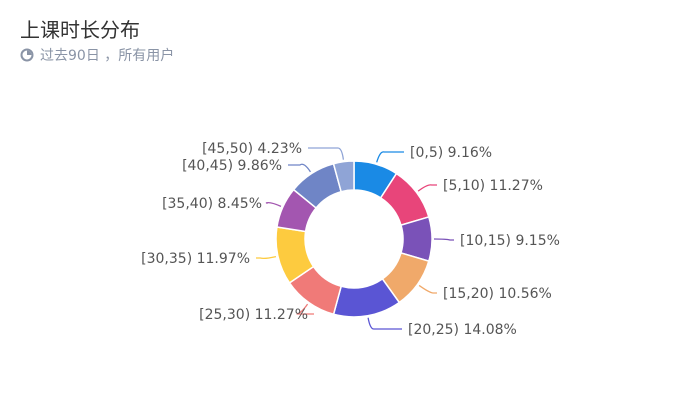 Image resolution: width=684 pixels, height=400 pixels. What do you see at coordinates (493, 186) in the screenshot?
I see `slice-label: [5,10) 11.27%` at bounding box center [493, 186].